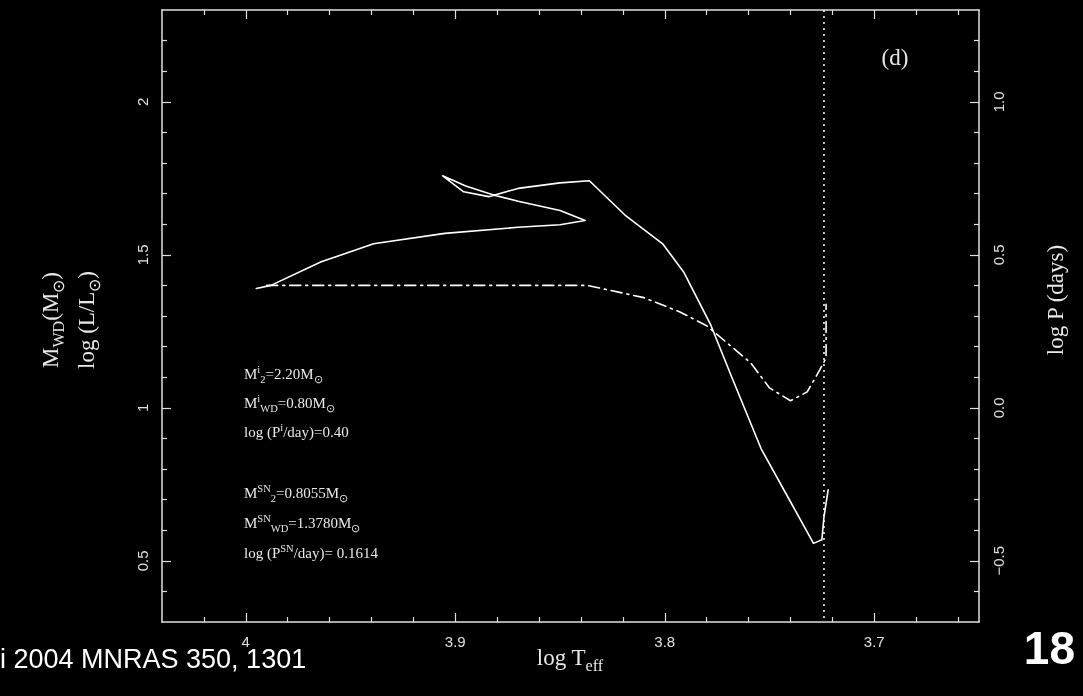  What do you see at coordinates (570, 660) in the screenshot?
I see `x-axis-title: log T$_{eff}$` at bounding box center [570, 660].